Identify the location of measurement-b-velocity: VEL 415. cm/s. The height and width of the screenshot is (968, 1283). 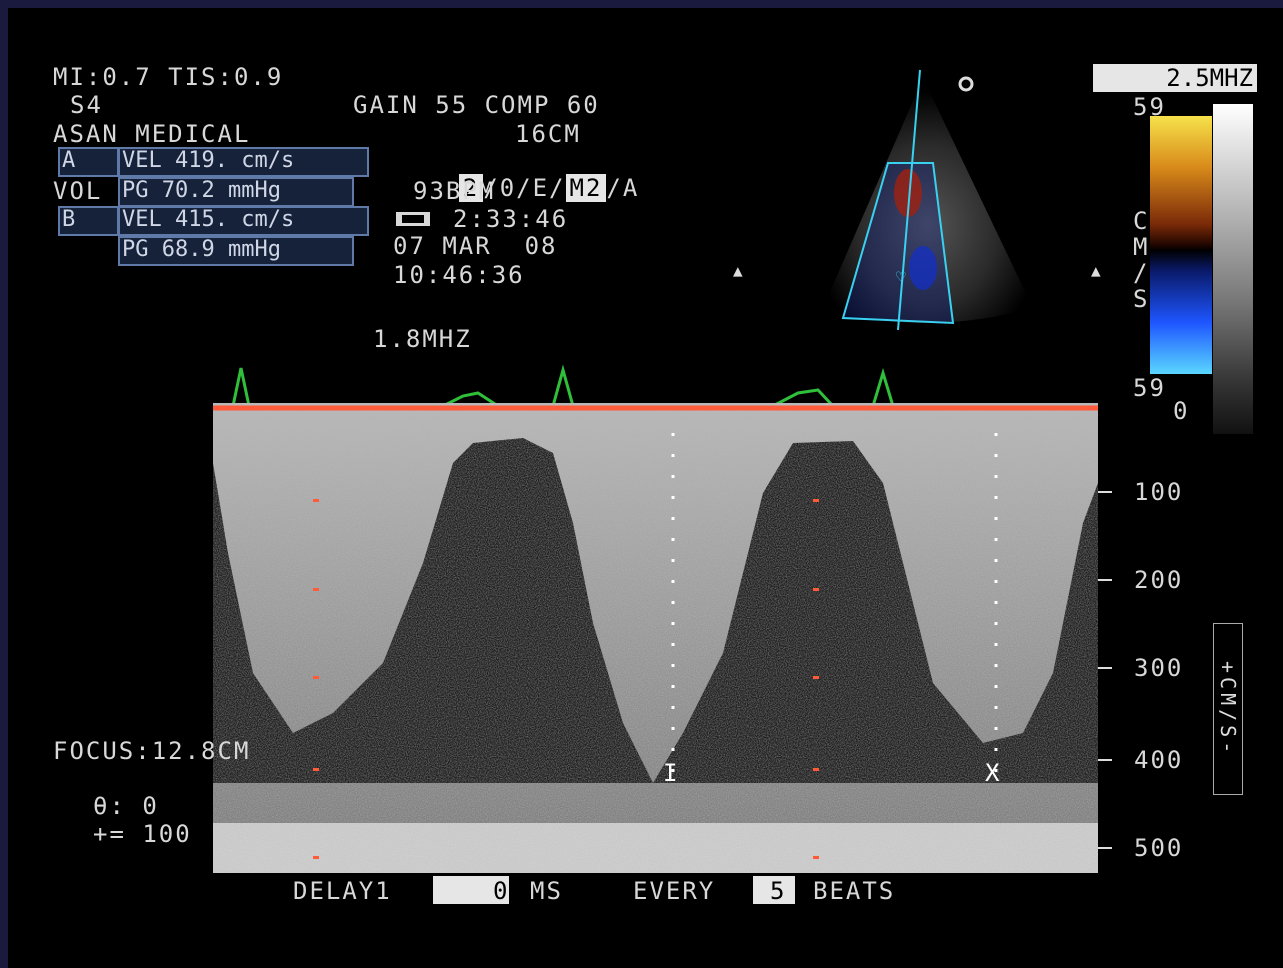
(243, 221).